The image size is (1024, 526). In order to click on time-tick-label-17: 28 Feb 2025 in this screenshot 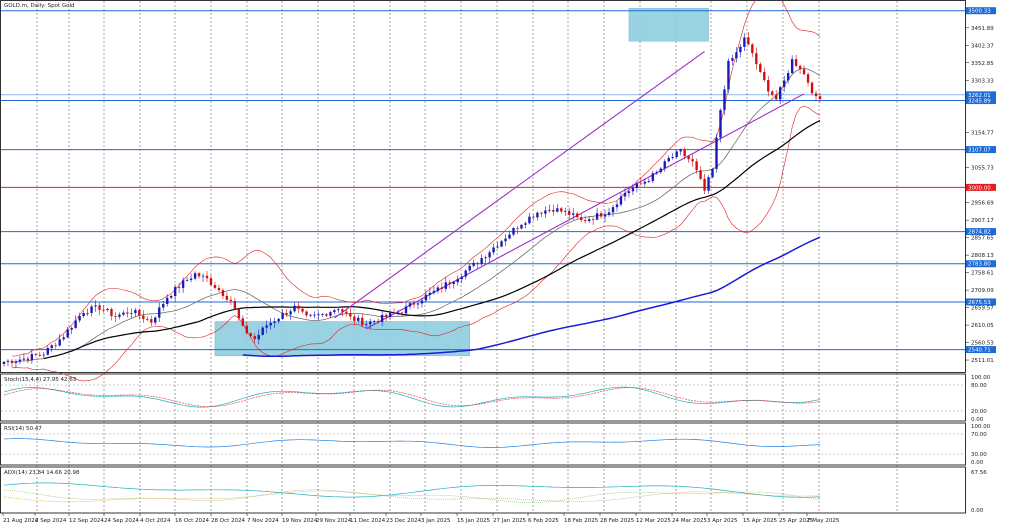, I will do `click(617, 521)`.